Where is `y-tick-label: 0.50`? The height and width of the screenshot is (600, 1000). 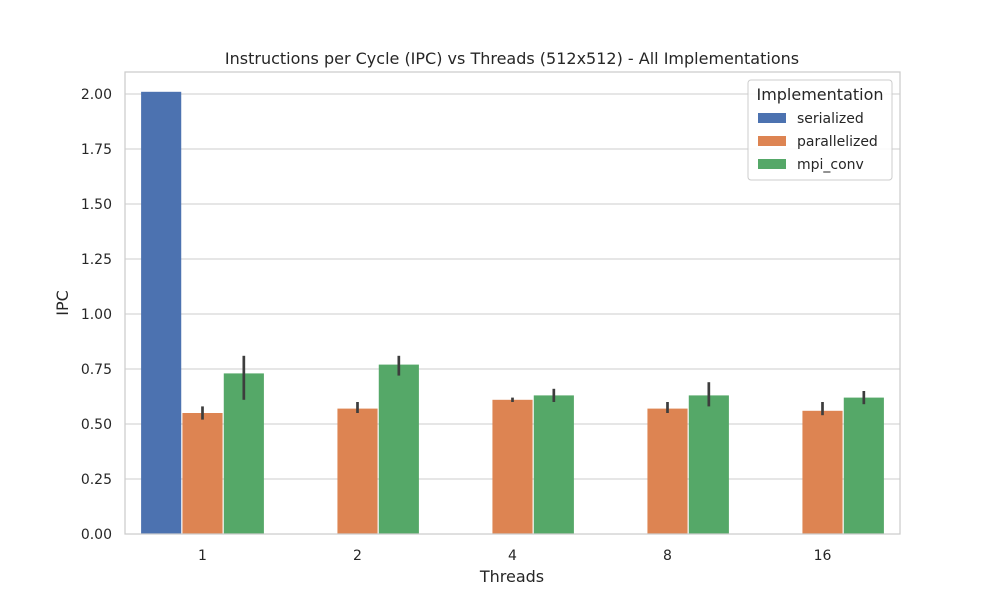 y-tick-label: 0.50 is located at coordinates (96, 425).